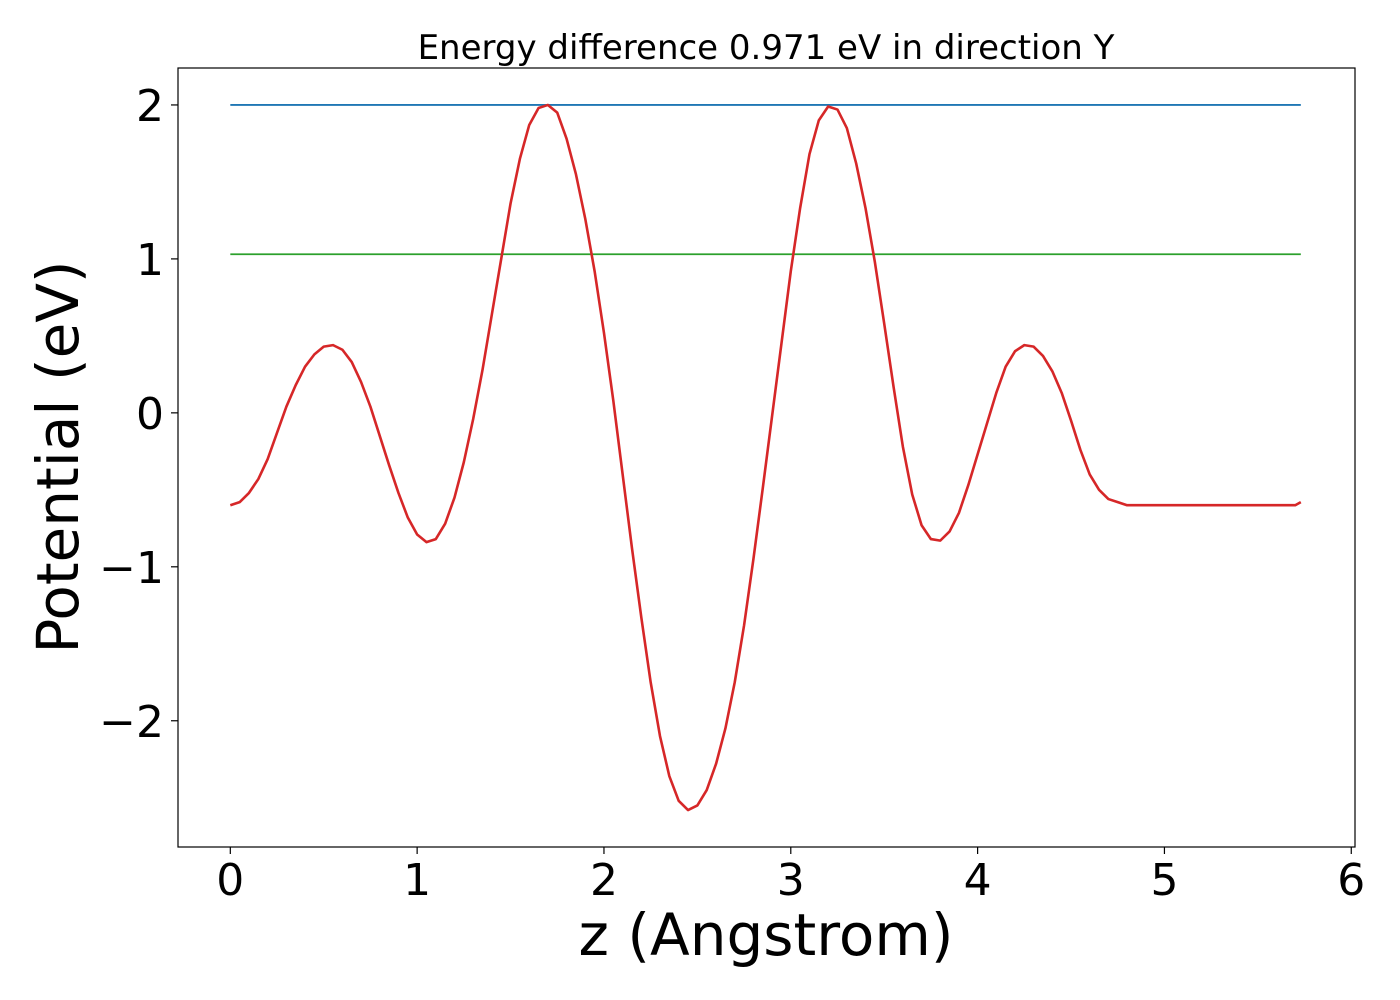 Image resolution: width=1400 pixels, height=1000 pixels. What do you see at coordinates (1164, 880) in the screenshot?
I see `x-tick-label: 5` at bounding box center [1164, 880].